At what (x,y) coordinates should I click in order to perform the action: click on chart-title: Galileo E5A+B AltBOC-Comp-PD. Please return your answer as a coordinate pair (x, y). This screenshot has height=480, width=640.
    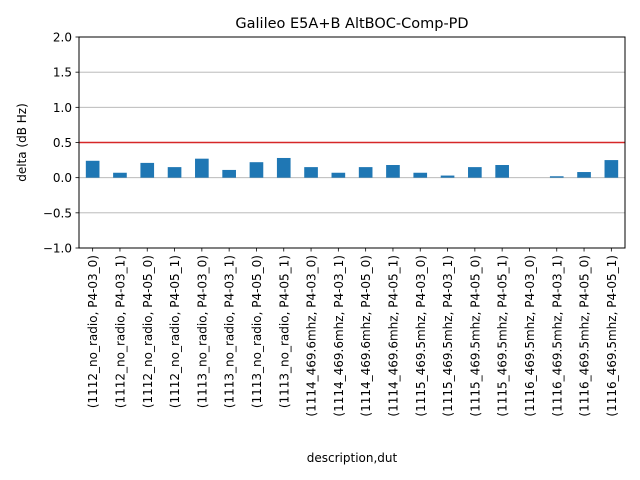
    Looking at the image, I should click on (351, 24).